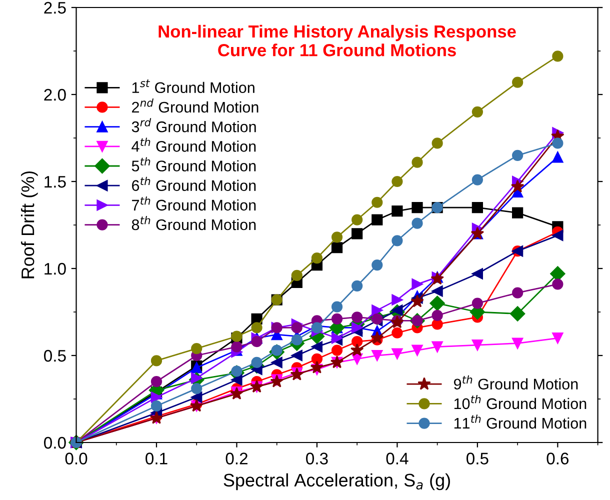 This screenshot has width=610, height=500. What do you see at coordinates (516, 382) in the screenshot?
I see `legend-label: 9$^{th}$ Ground Motion` at bounding box center [516, 382].